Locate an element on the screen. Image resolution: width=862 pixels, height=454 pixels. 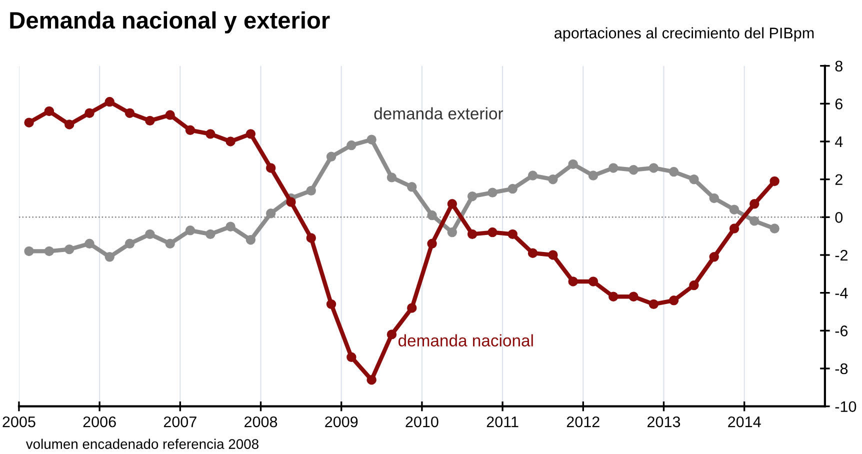
y-tick-label: -2 is located at coordinates (841, 255).